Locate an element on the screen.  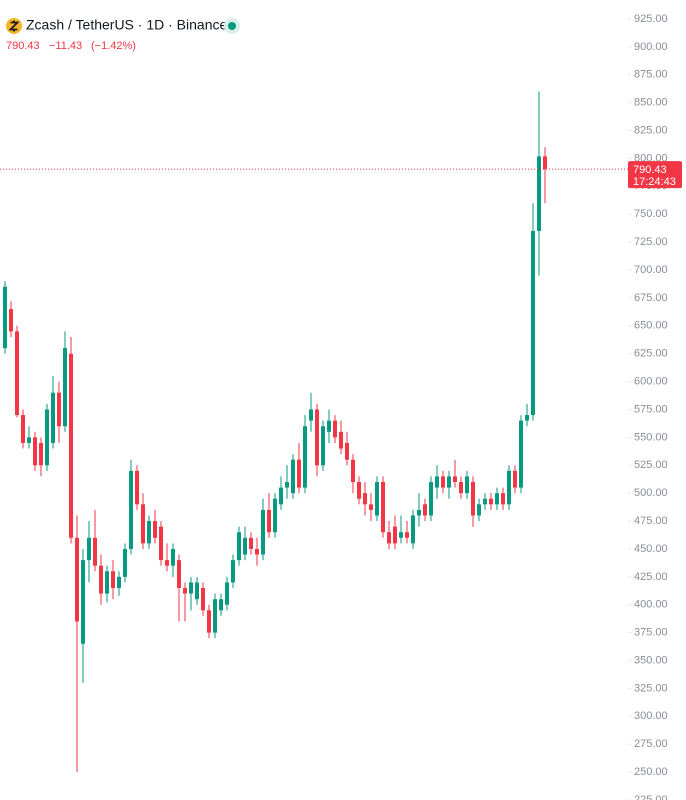
y-tick-label: 350.00 is located at coordinates (651, 660).